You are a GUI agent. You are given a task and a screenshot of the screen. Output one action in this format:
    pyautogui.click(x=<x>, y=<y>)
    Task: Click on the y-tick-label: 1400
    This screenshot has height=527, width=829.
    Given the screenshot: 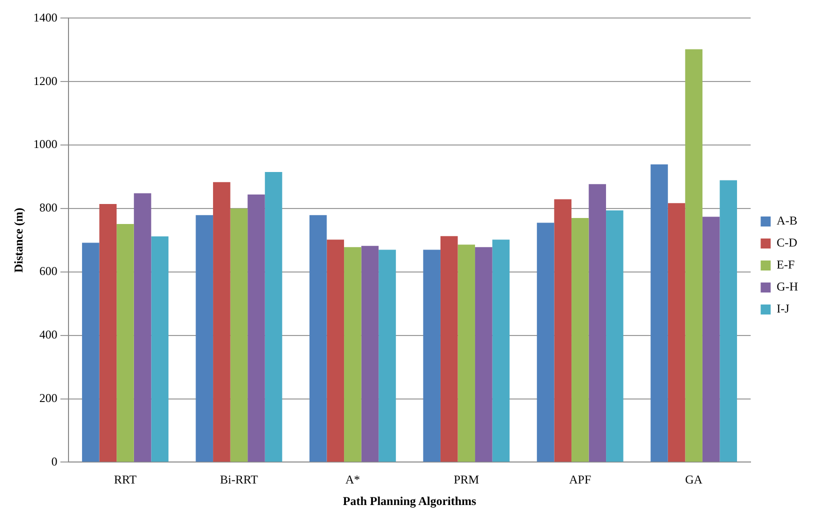 What is the action you would take?
    pyautogui.click(x=45, y=17)
    